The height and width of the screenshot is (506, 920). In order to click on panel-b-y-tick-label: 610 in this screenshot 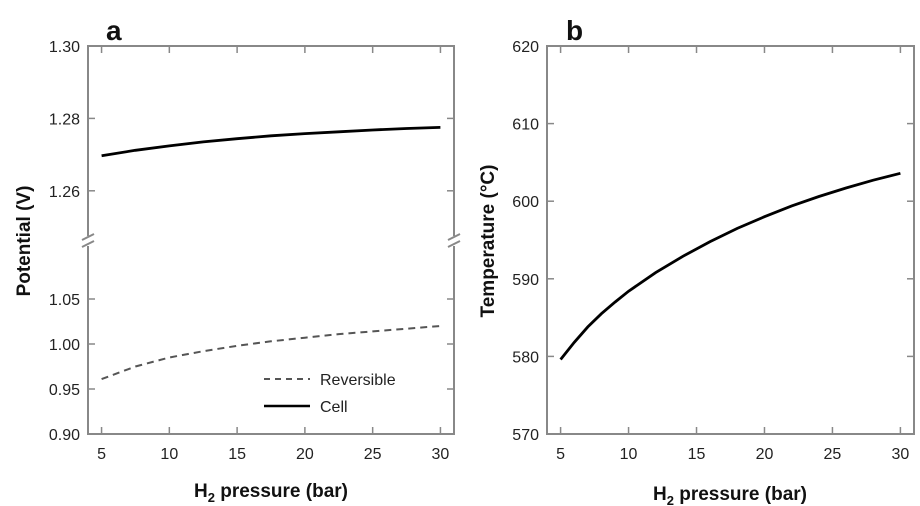, I will do `click(525, 125)`.